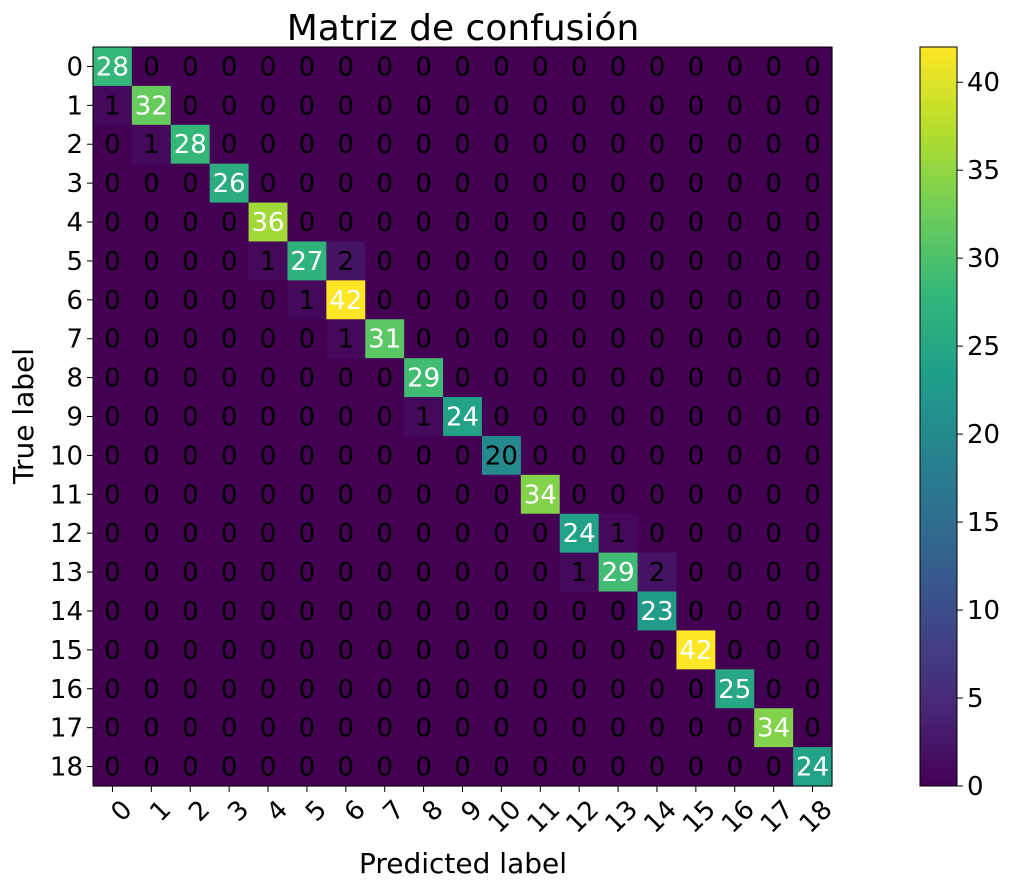 Image resolution: width=1014 pixels, height=888 pixels. Describe the element at coordinates (579, 612) in the screenshot. I see `cell-value-r14-c12: 0` at that location.